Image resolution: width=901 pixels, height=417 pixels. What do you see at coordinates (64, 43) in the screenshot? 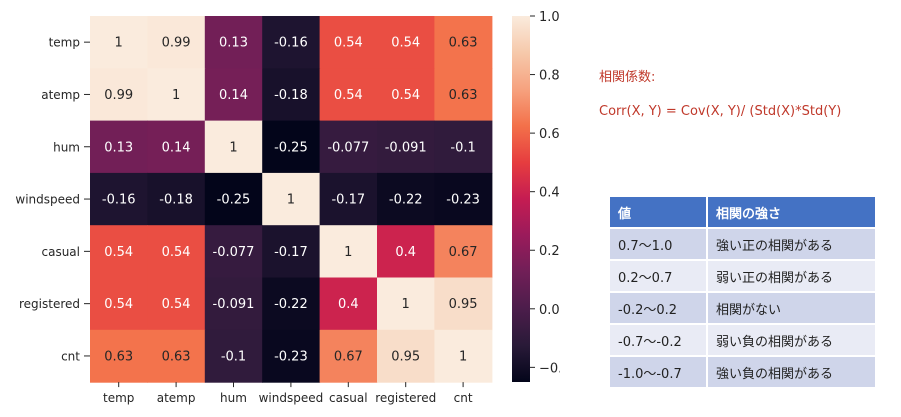
I see `row-tick-label: temp` at bounding box center [64, 43].